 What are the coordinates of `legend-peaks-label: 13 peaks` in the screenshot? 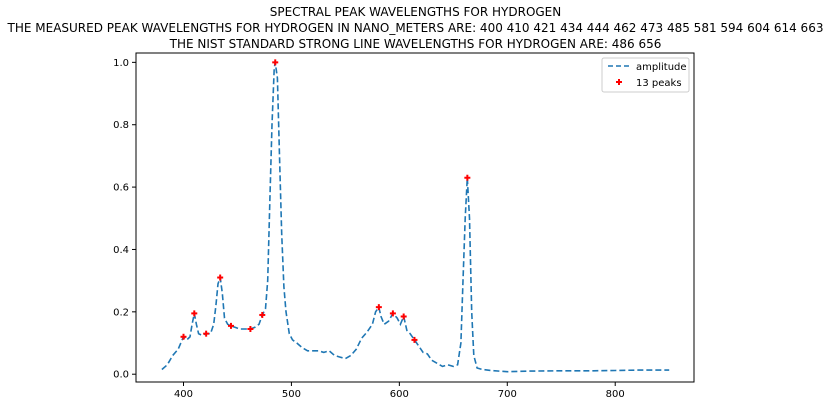 It's located at (659, 83).